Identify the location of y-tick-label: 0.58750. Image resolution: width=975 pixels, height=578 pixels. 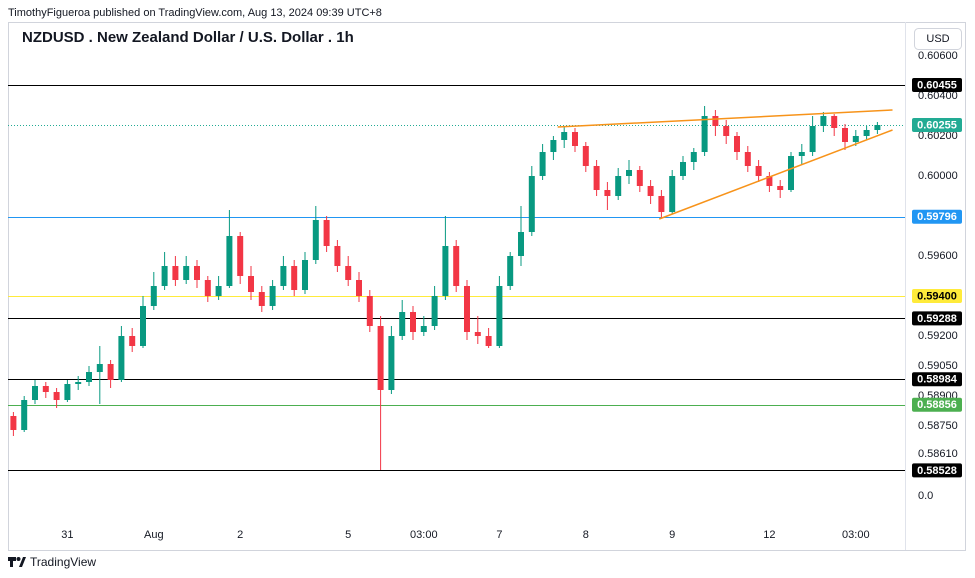
(938, 426).